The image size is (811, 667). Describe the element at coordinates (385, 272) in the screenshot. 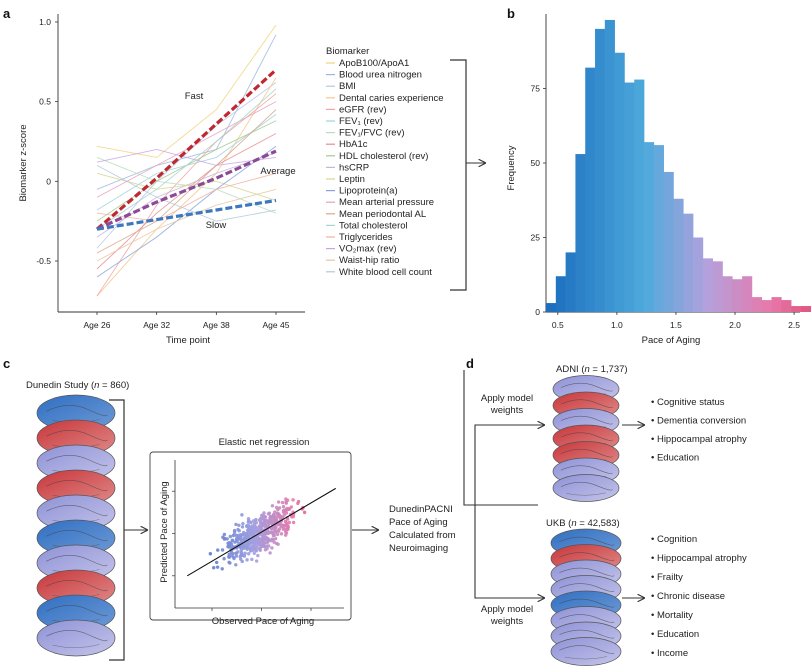

I see `legend-item: White blood cell count` at that location.